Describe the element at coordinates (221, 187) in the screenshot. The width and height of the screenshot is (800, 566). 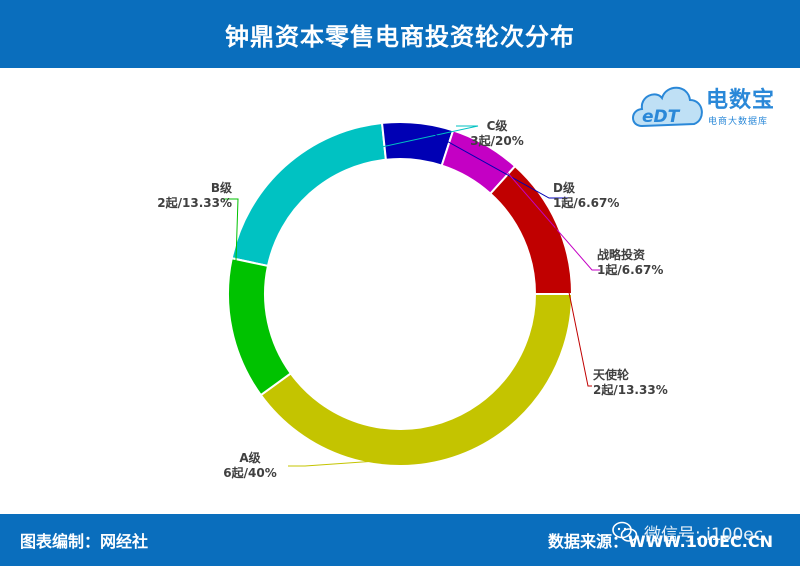
I see `slice-name-label-5: B级` at that location.